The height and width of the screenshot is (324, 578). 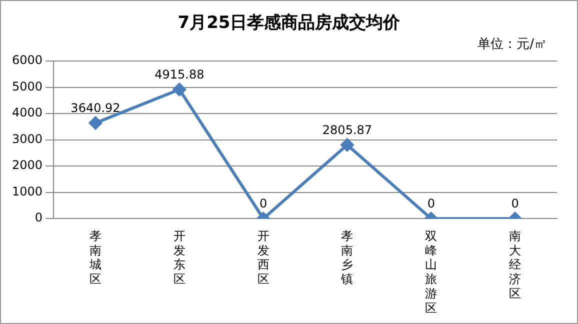 What do you see at coordinates (27, 60) in the screenshot?
I see `y-tick-label: 6000` at bounding box center [27, 60].